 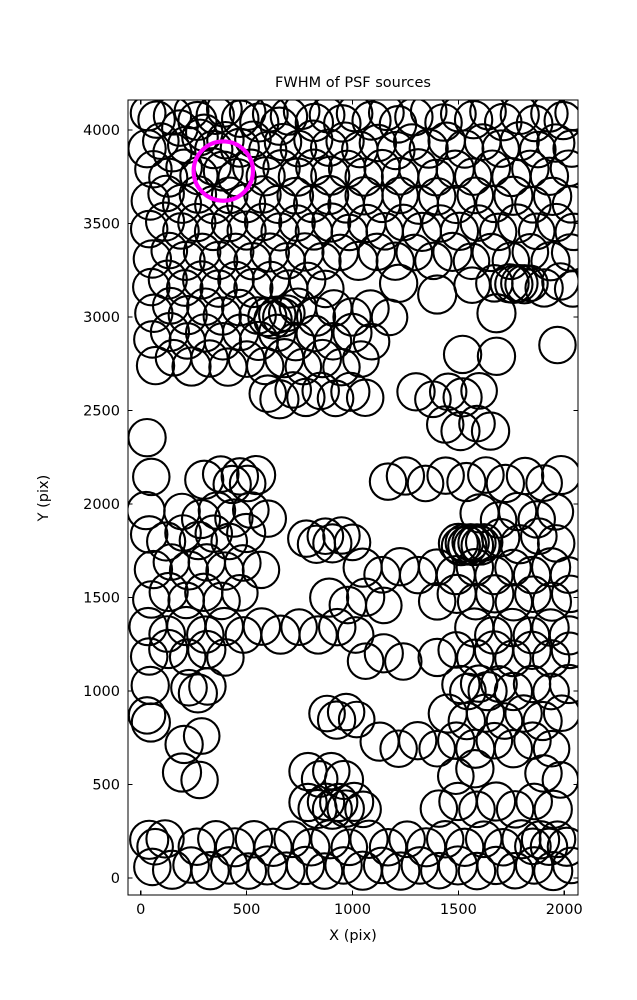 I want to click on y-tick-label: 1500, so click(x=101, y=599).